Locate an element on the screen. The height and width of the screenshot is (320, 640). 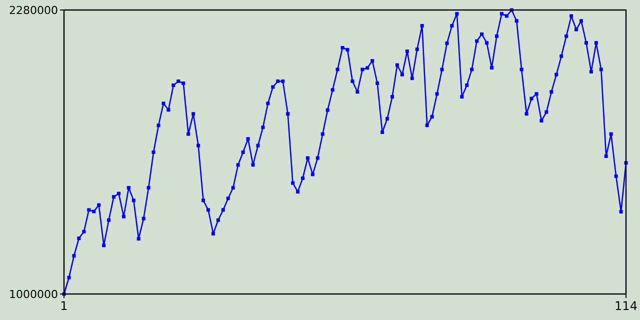
y-tick-label: 2280000 is located at coordinates (33, 10).